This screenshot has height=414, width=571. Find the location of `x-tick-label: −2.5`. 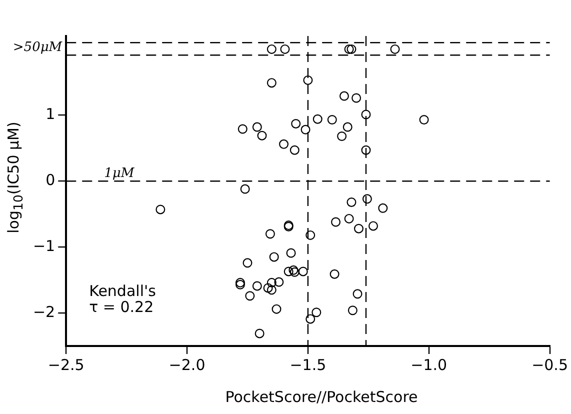

x-tick-label: −2.5 is located at coordinates (66, 365).